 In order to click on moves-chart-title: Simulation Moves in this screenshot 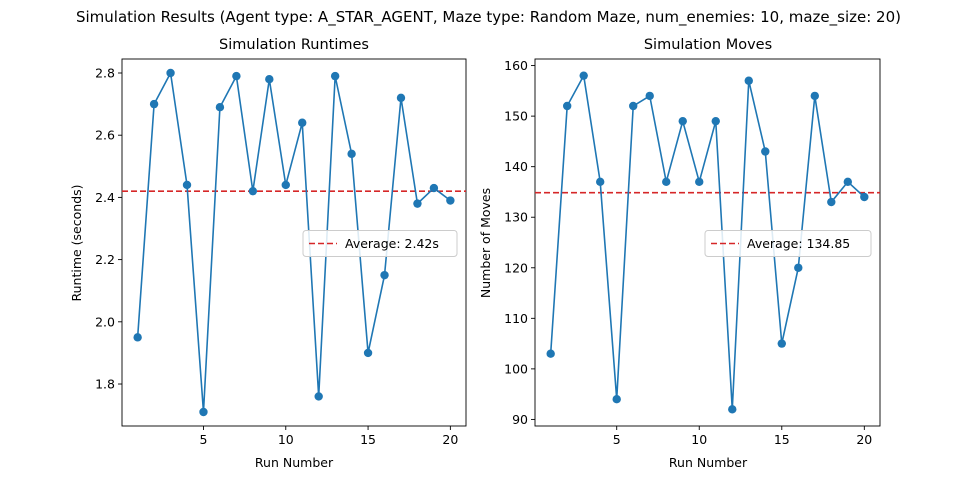, I will do `click(708, 45)`.